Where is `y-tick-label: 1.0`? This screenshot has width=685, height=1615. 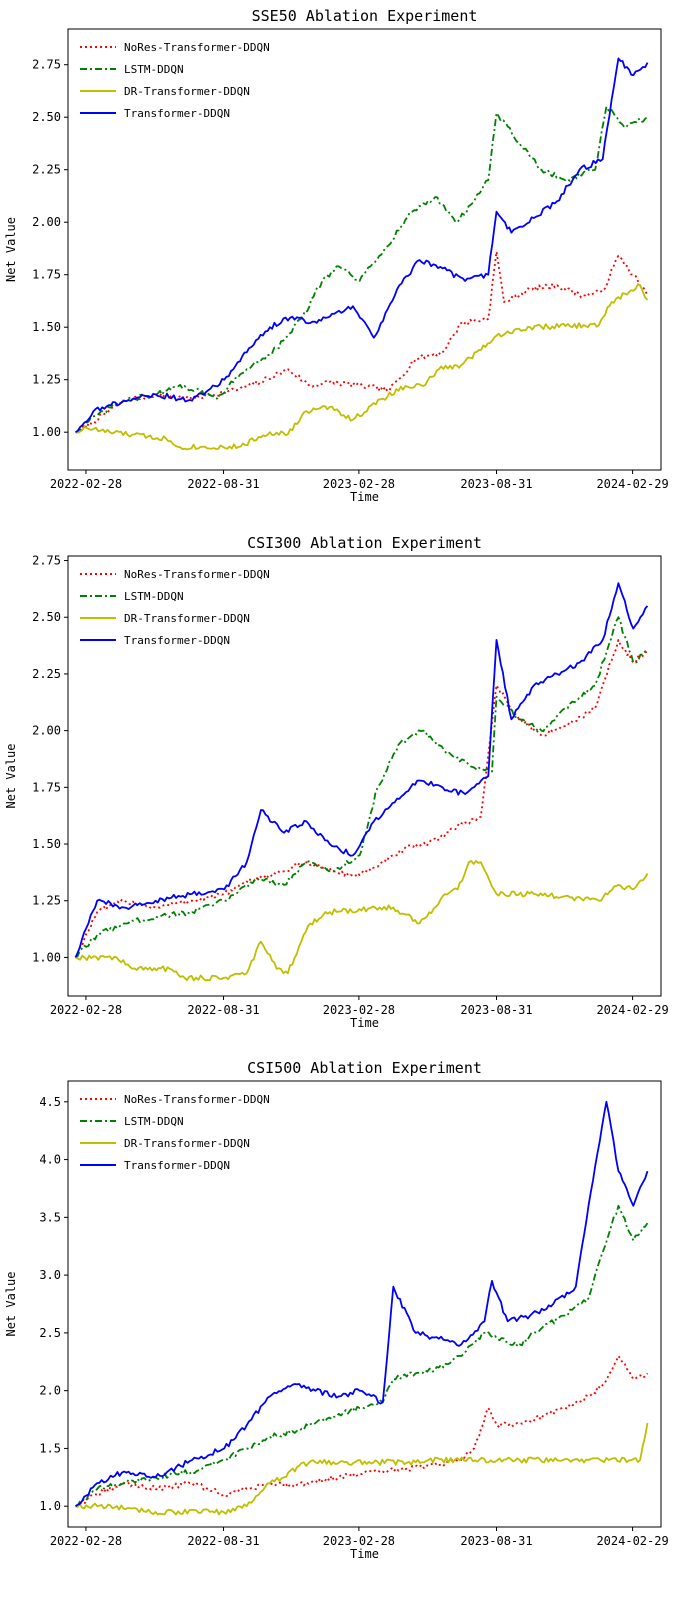
y-tick-label: 1.0 is located at coordinates (50, 1506).